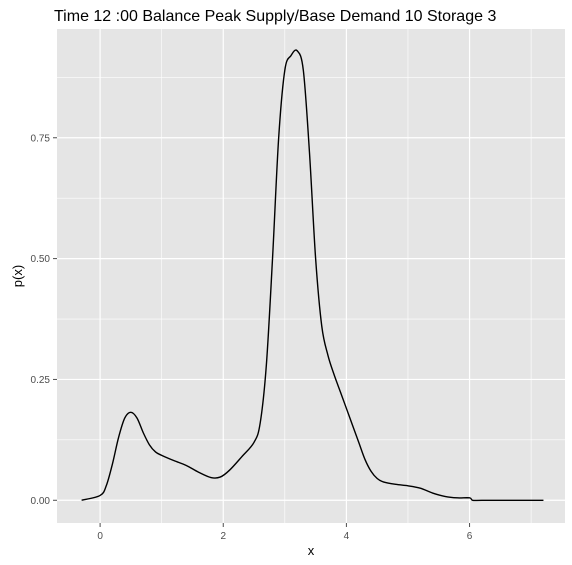 This screenshot has width=572, height=565. Describe the element at coordinates (41, 380) in the screenshot. I see `y-tick-label: 0.25` at that location.